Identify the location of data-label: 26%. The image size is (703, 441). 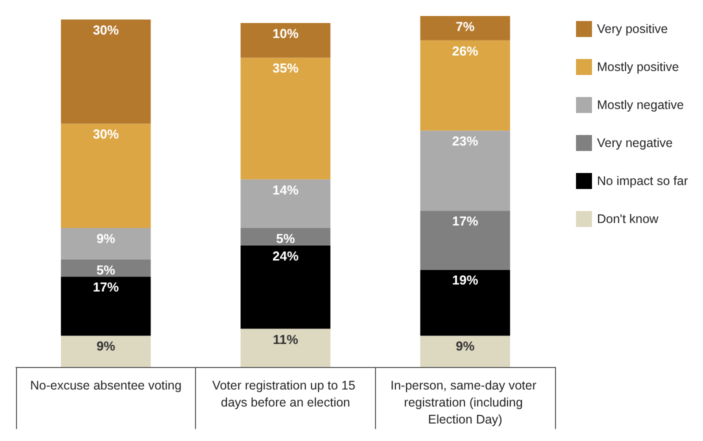
(465, 50).